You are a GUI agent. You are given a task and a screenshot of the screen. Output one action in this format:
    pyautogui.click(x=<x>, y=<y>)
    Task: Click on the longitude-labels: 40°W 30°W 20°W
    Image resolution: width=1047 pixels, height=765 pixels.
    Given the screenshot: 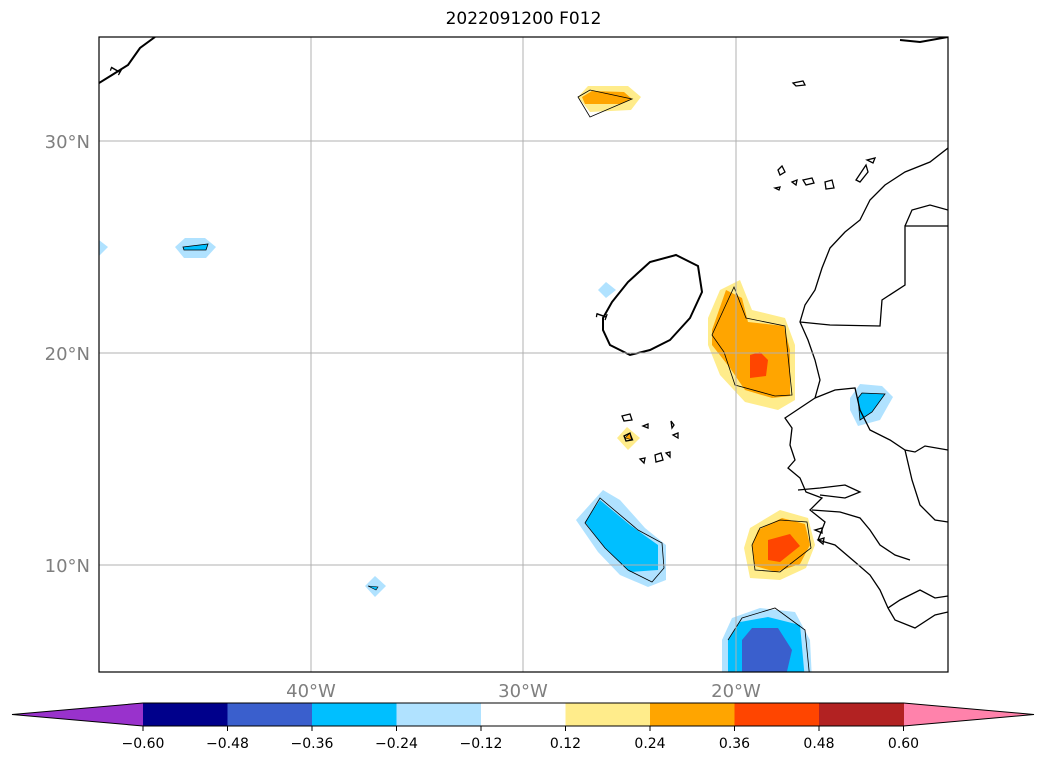 What is the action you would take?
    pyautogui.click(x=523, y=691)
    